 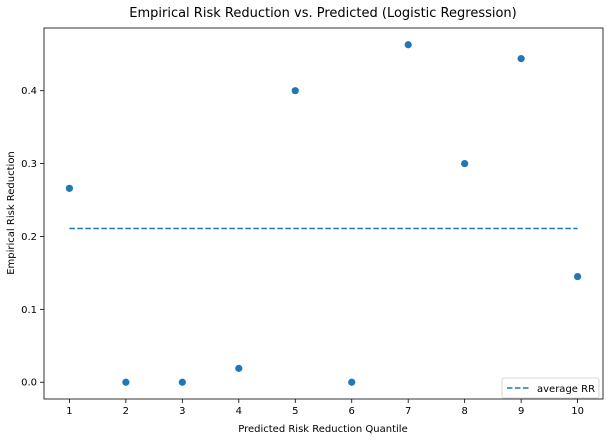 What do you see at coordinates (464, 411) in the screenshot?
I see `x-tick-label: 8` at bounding box center [464, 411].